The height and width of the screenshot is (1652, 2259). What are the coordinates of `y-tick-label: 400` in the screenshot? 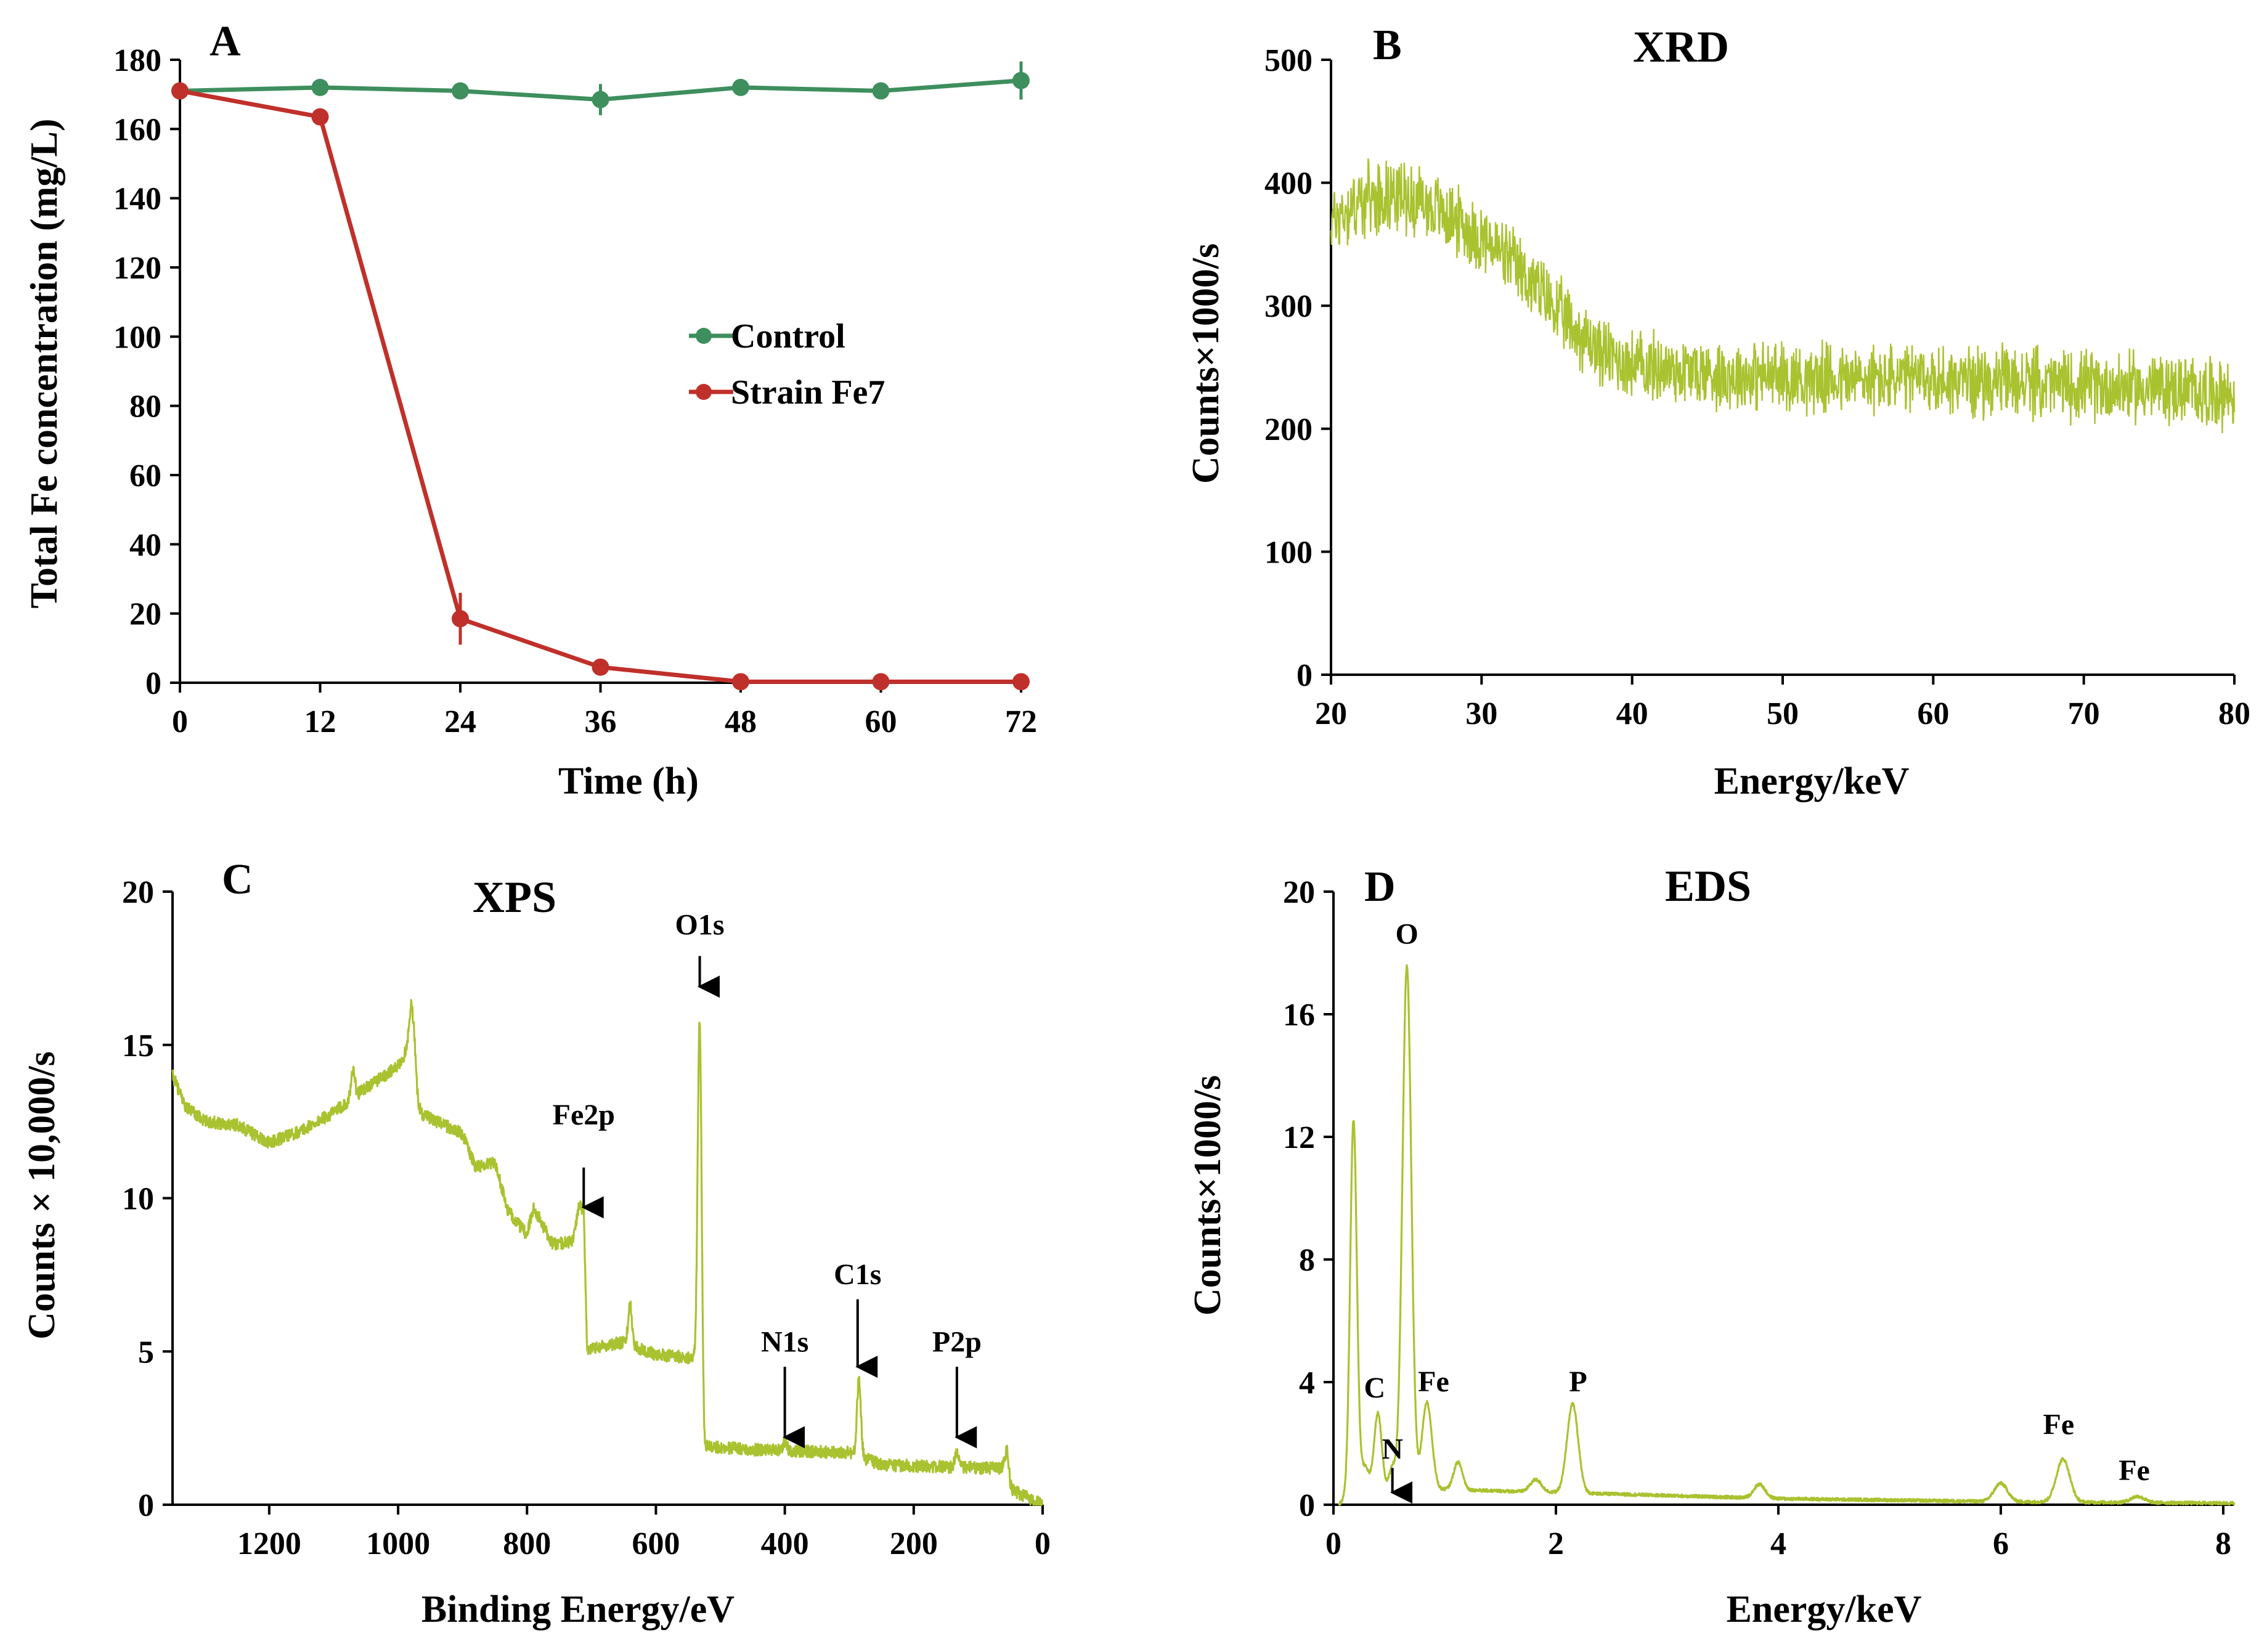 It's located at (1288, 183).